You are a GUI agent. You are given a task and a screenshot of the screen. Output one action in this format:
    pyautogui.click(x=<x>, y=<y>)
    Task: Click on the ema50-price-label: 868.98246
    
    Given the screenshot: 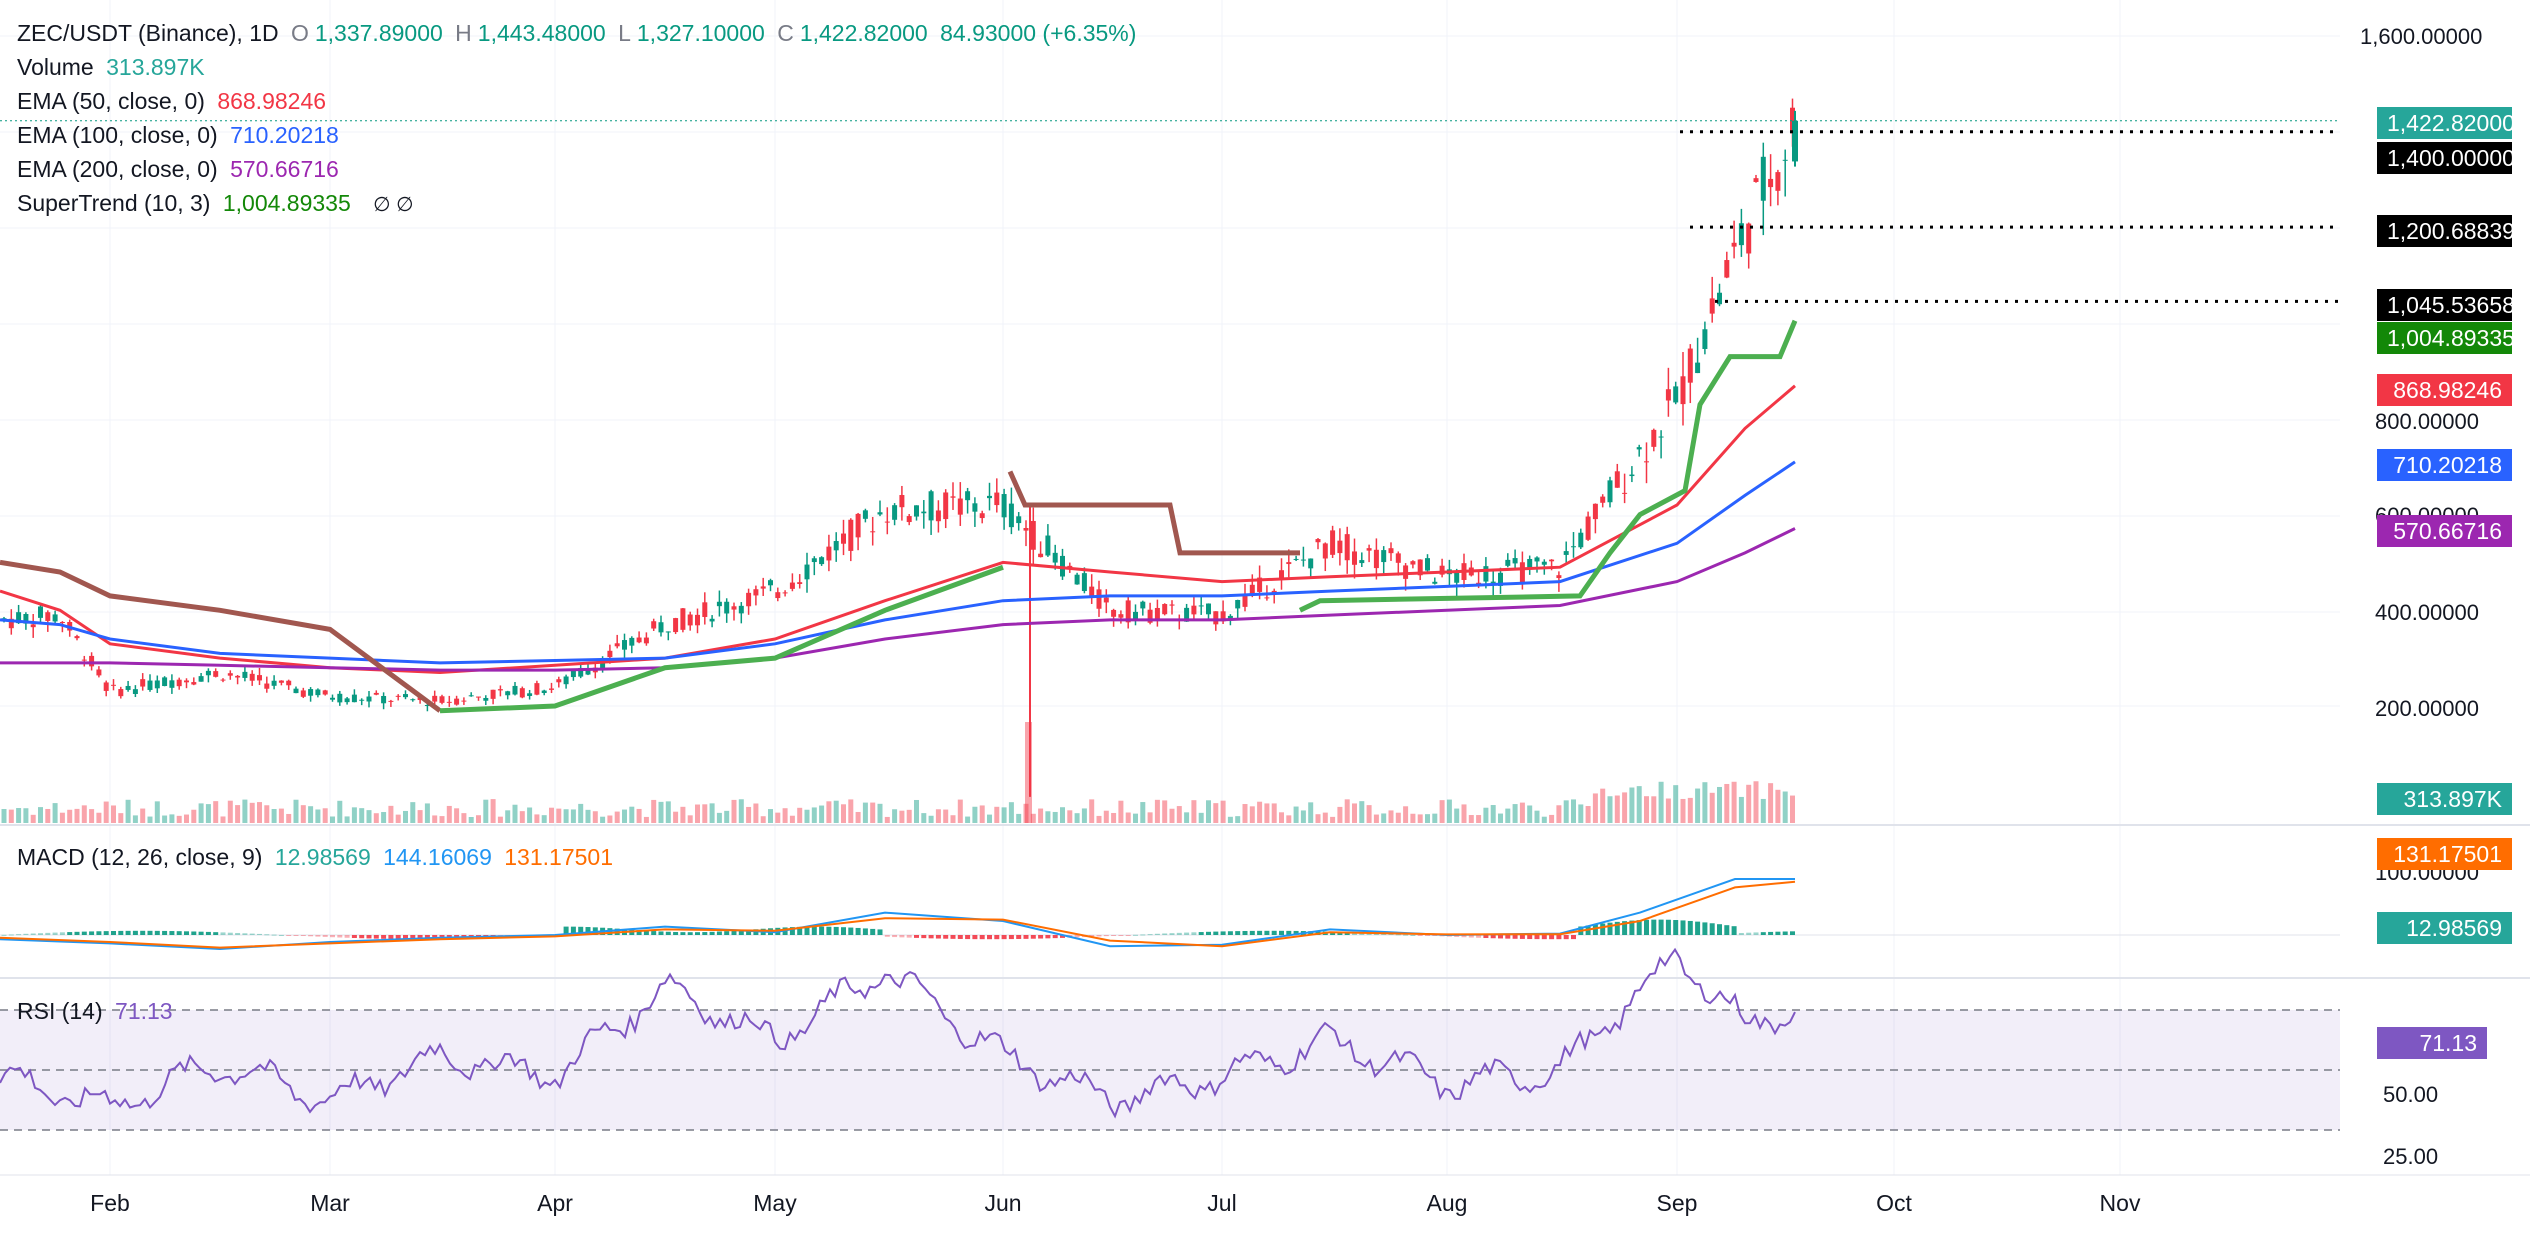 What is the action you would take?
    pyautogui.click(x=2444, y=390)
    